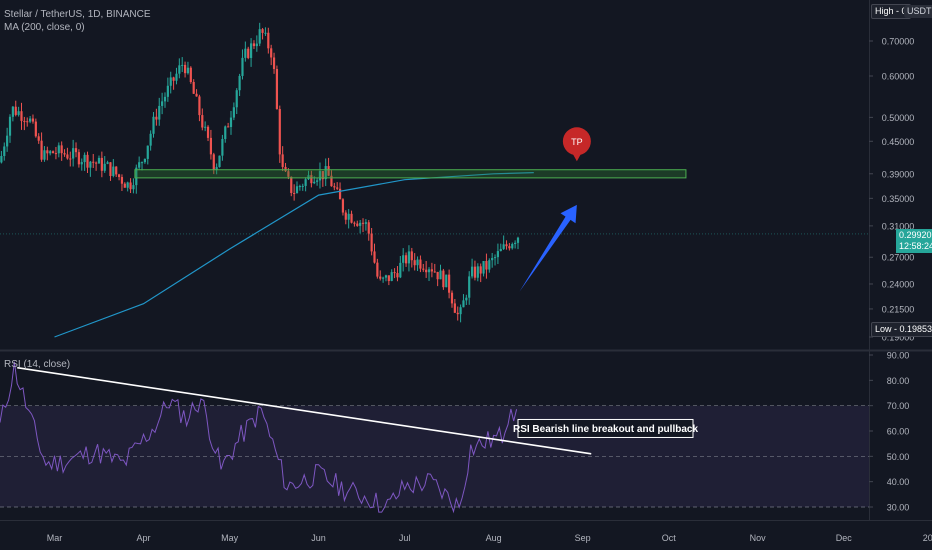  Describe the element at coordinates (44, 27) in the screenshot. I see `ma-legend: MA (200, close, 0)` at that location.